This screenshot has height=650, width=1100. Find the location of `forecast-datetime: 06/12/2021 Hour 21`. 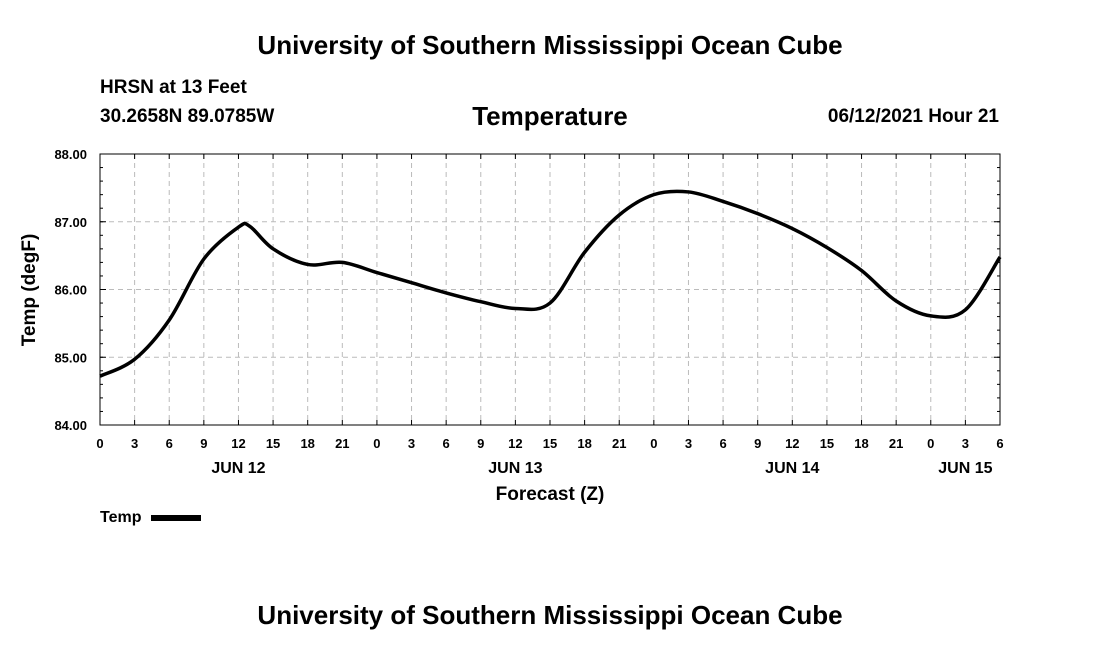

forecast-datetime: 06/12/2021 Hour 21 is located at coordinates (913, 116).